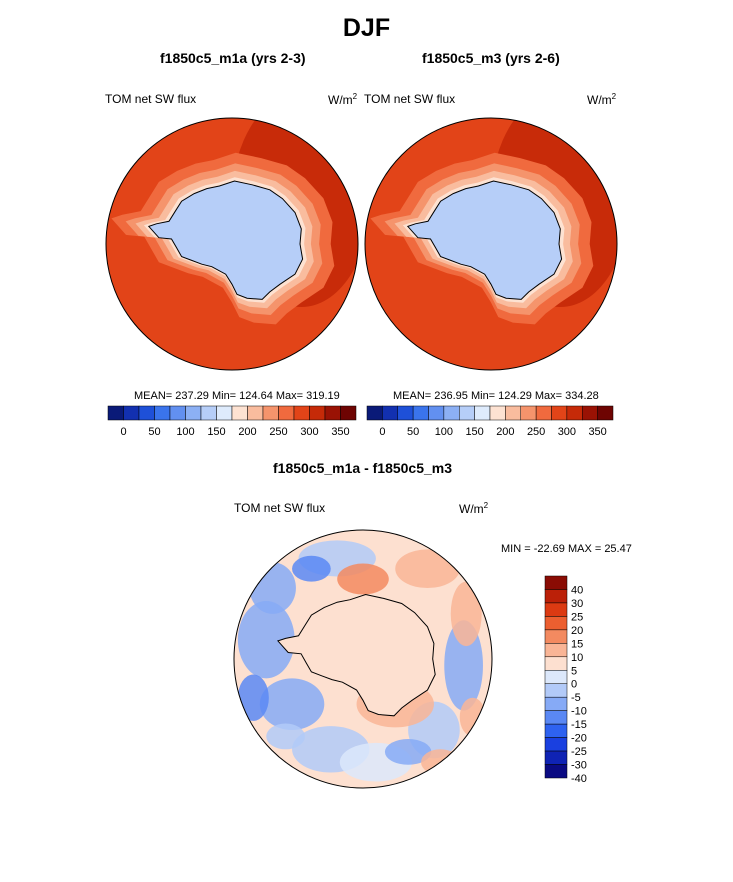  I want to click on panel-1-colorbar: 0 50 100 150 200 250 300 350, so click(232, 421).